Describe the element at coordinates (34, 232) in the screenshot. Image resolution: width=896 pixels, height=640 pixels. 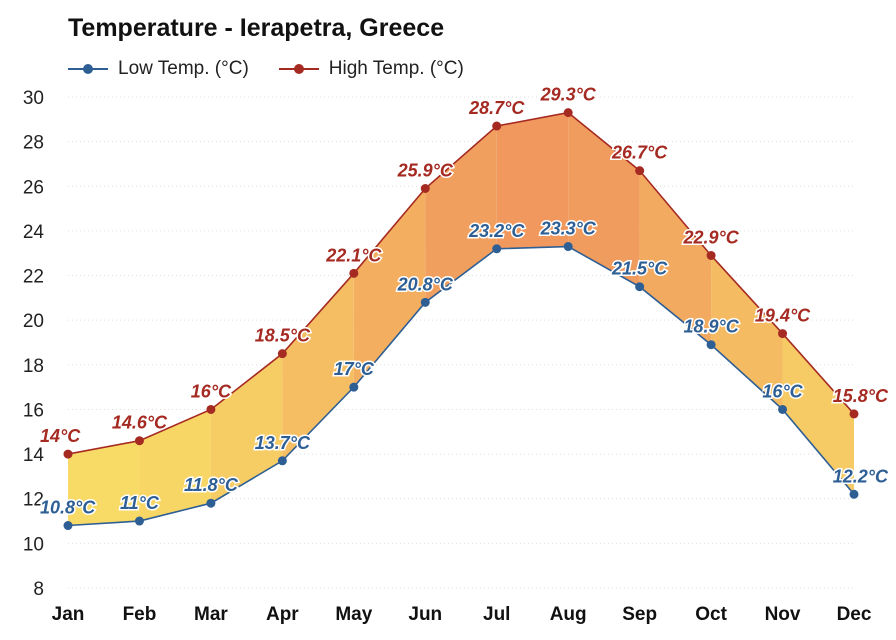
I see `y-tick-label: 24` at that location.